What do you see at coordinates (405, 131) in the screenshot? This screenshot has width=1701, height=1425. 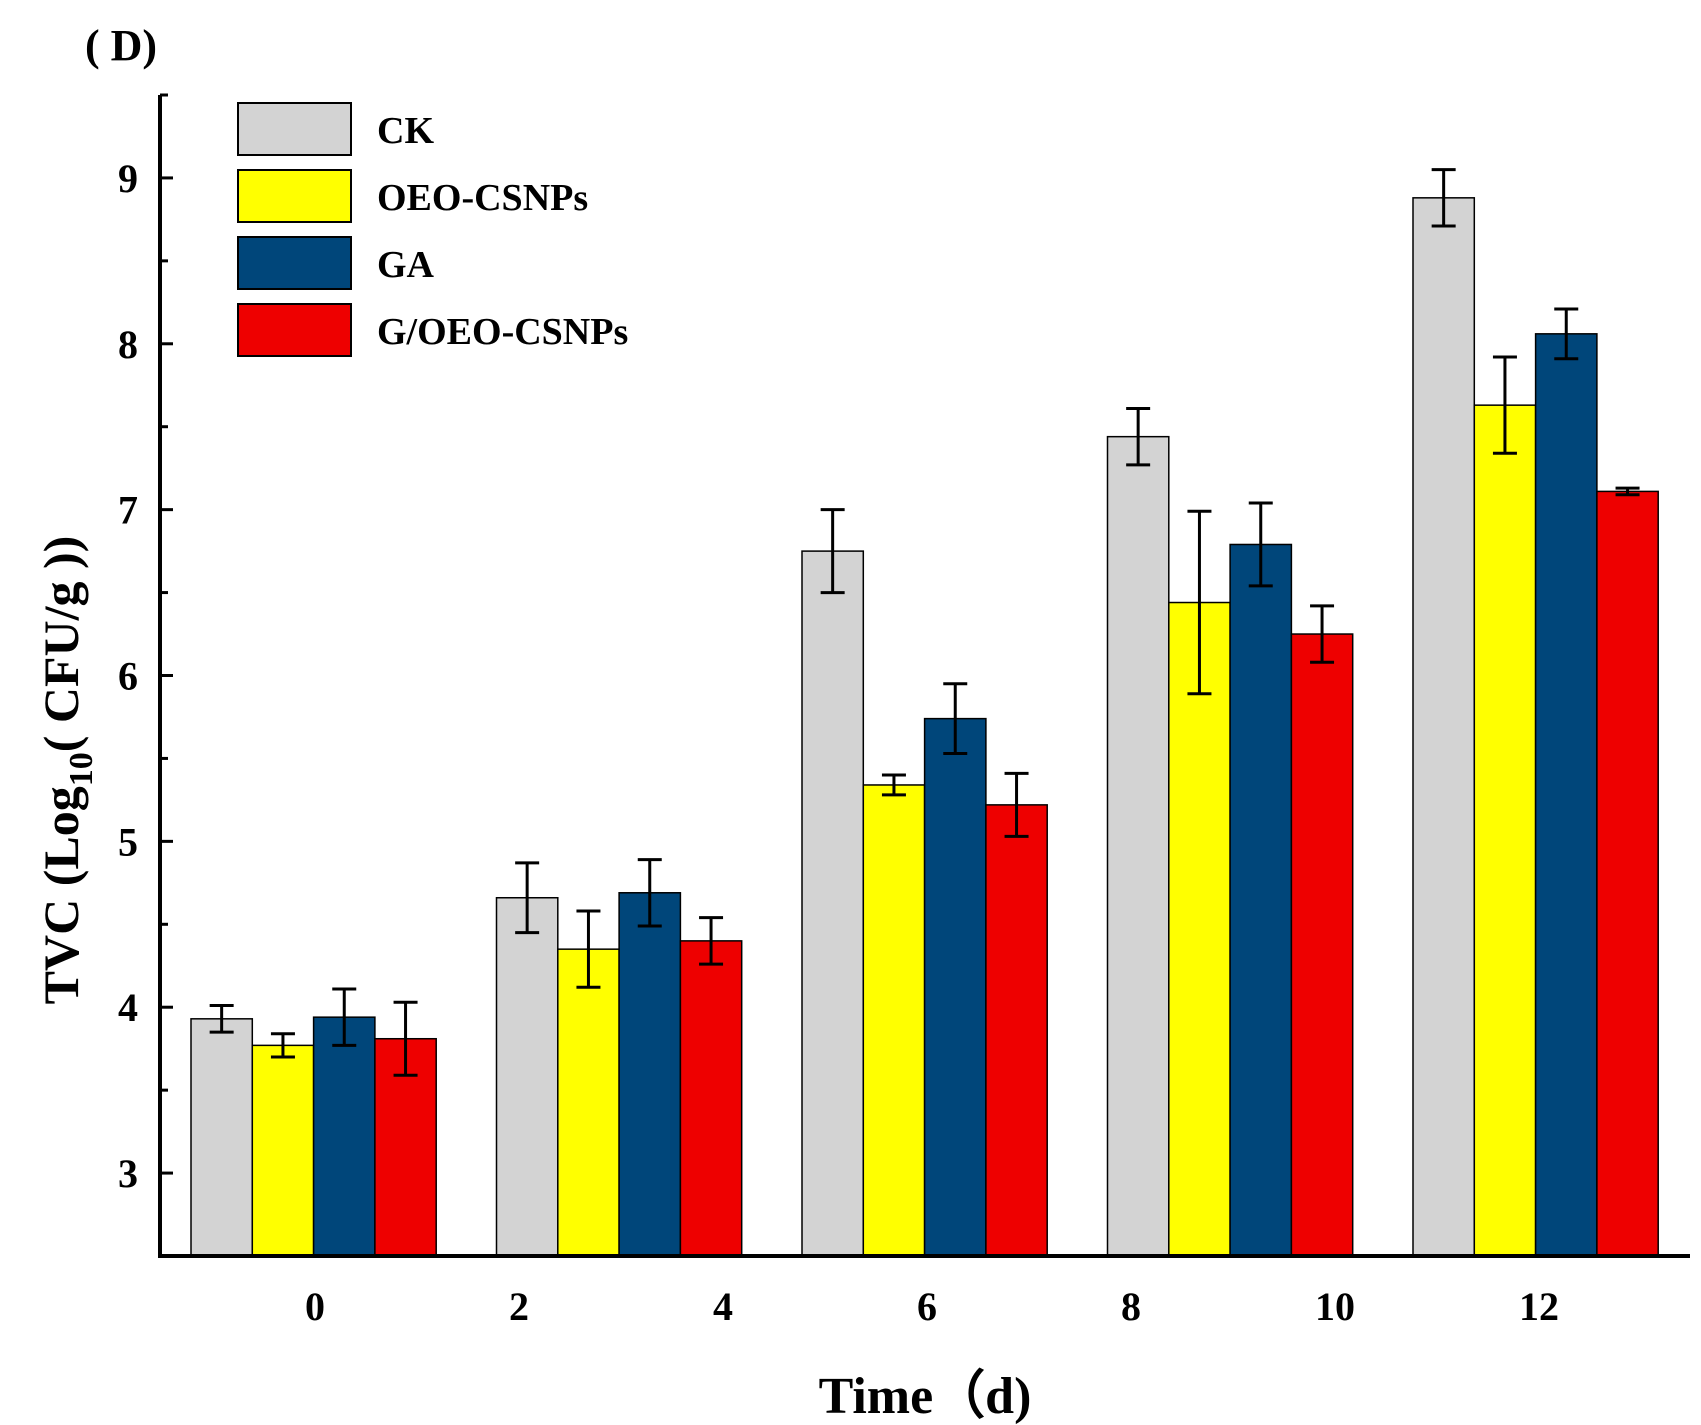 I see `legend-label: CK` at bounding box center [405, 131].